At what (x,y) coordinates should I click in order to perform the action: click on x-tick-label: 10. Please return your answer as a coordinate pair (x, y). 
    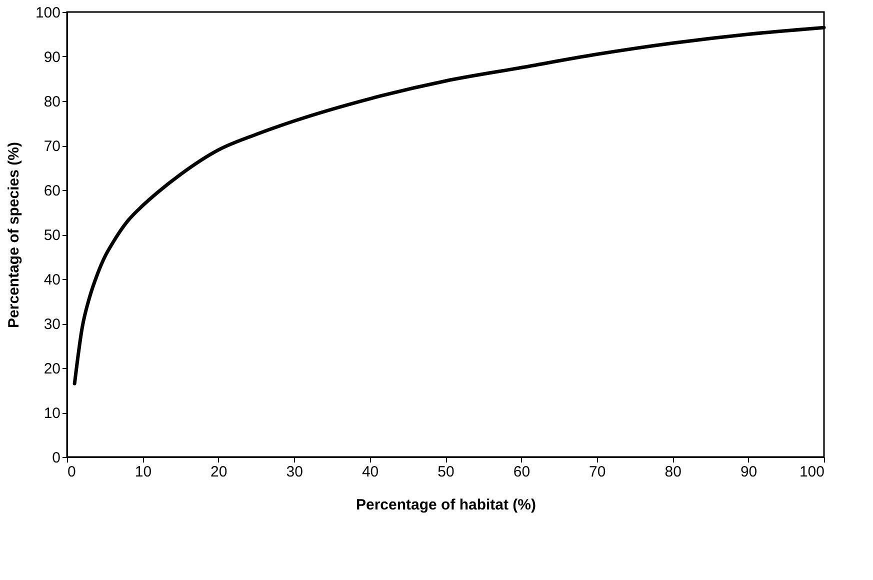
    Looking at the image, I should click on (143, 472).